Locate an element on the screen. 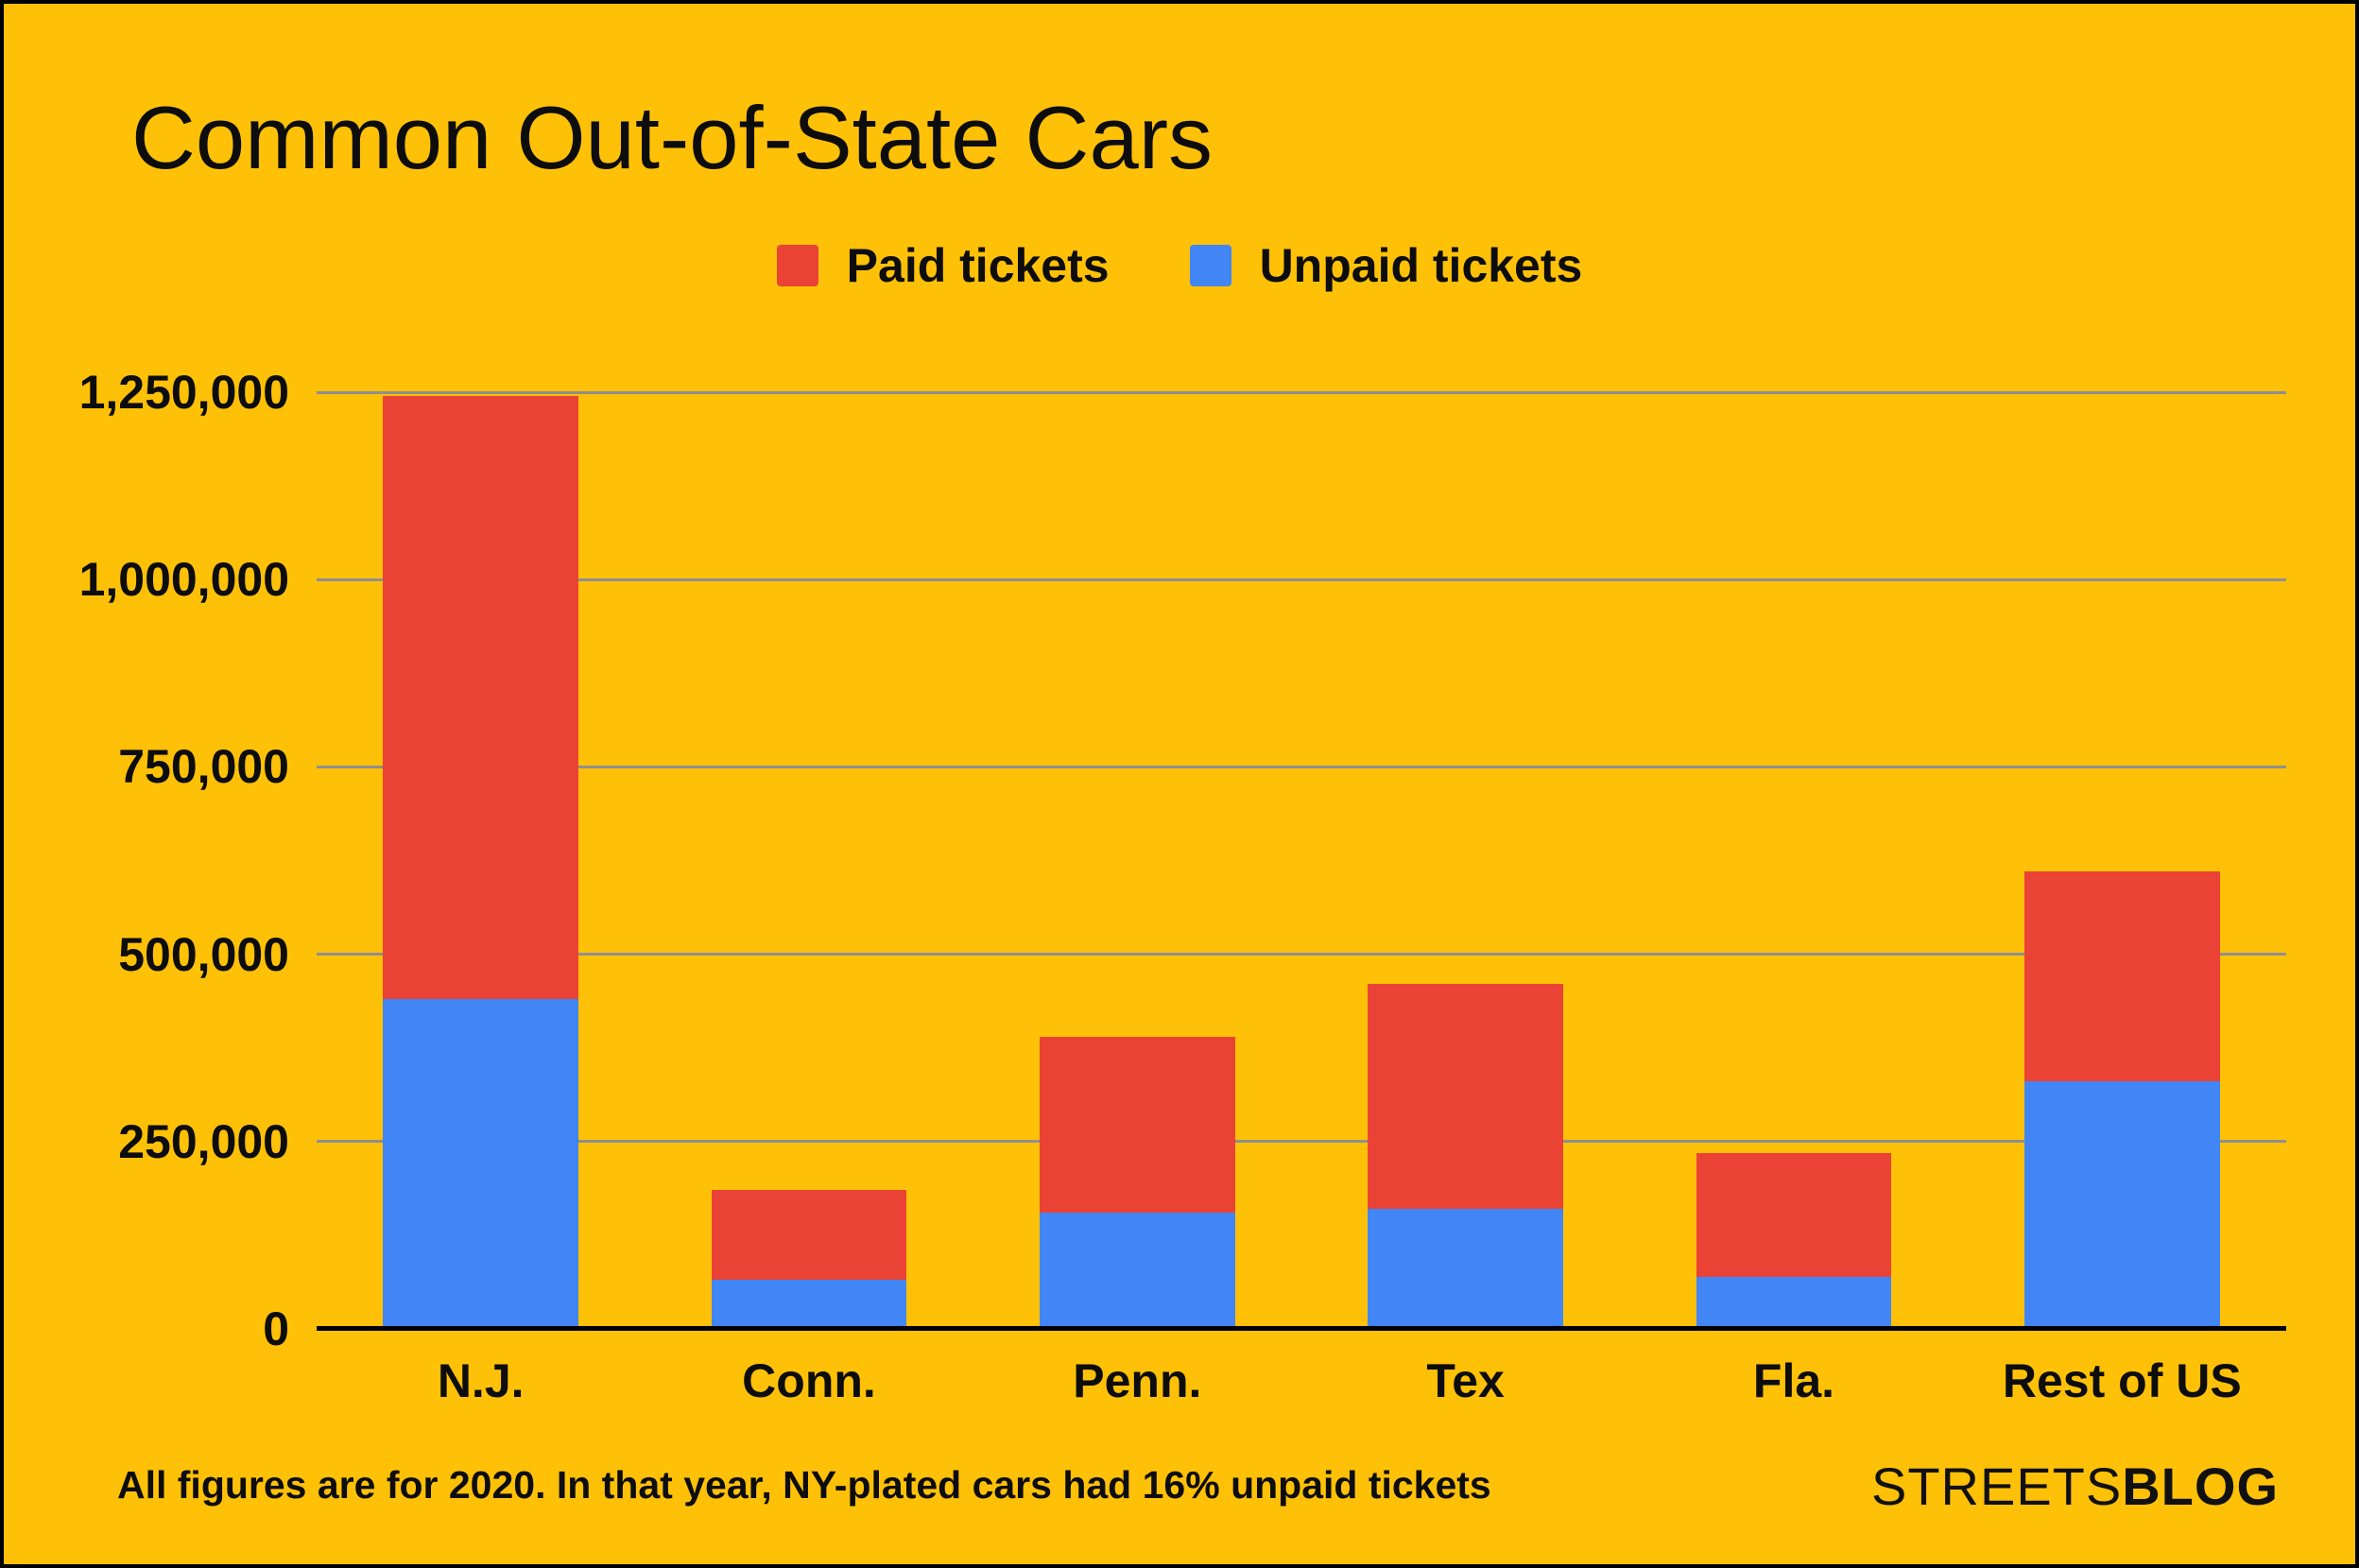 The image size is (2359, 1568). unpaid-tickets-segment-penn is located at coordinates (1137, 1271).